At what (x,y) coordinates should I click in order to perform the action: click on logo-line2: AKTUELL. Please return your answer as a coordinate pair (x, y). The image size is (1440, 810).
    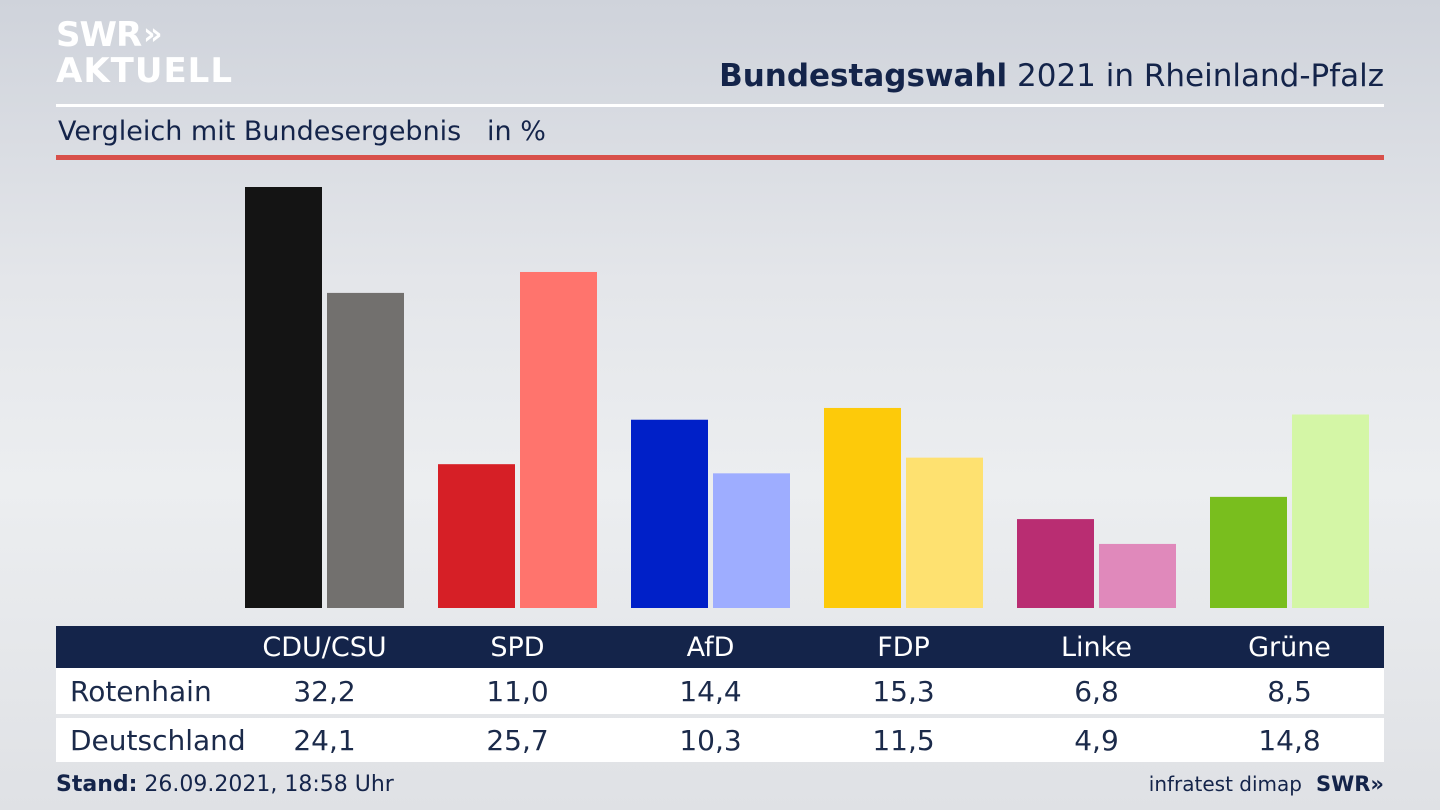
    Looking at the image, I should click on (145, 71).